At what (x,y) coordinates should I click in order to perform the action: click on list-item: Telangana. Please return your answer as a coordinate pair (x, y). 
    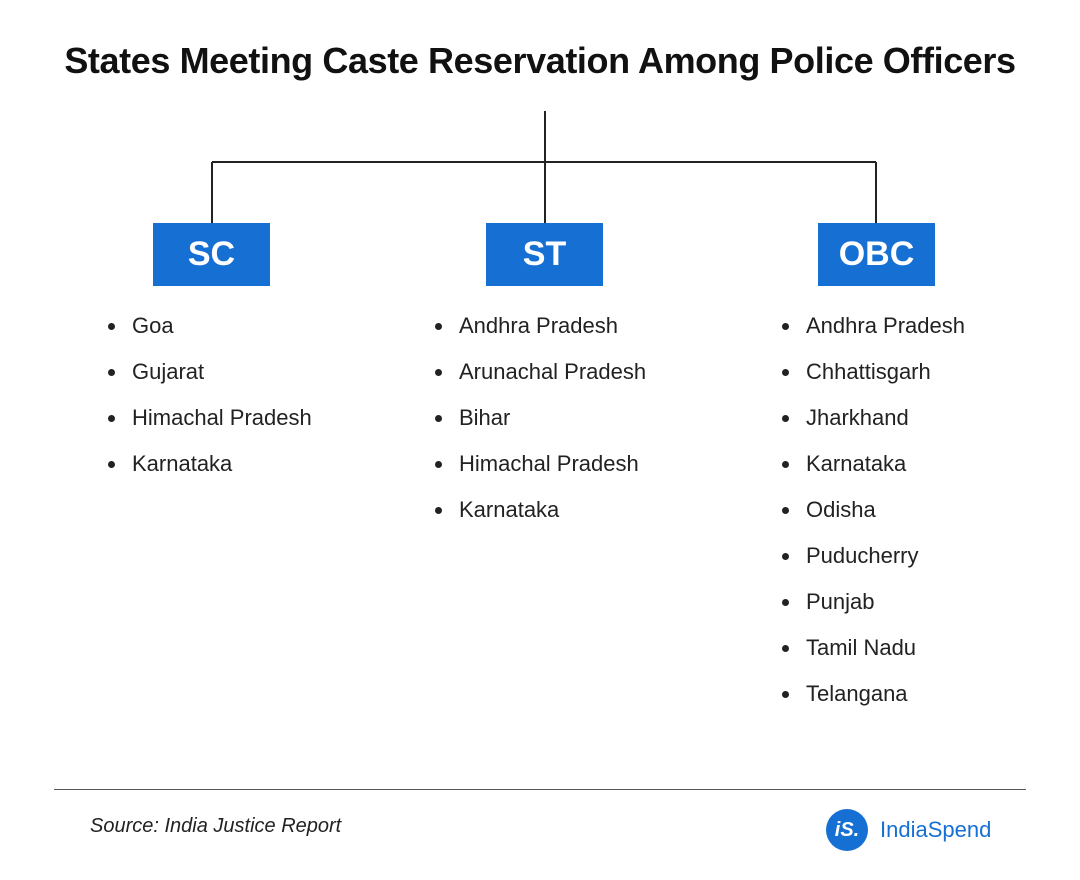
    Looking at the image, I should click on (873, 699).